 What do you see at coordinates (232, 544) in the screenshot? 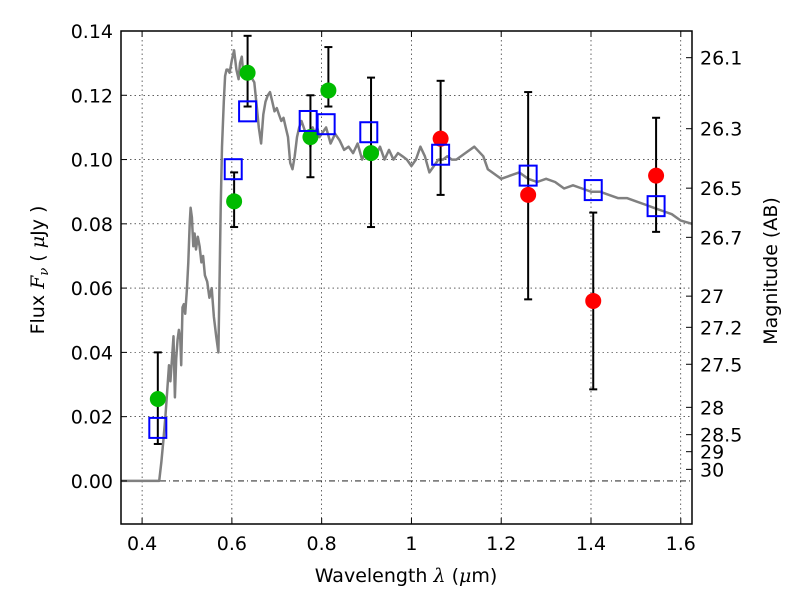
I see `x-tick-label: 0.6` at bounding box center [232, 544].